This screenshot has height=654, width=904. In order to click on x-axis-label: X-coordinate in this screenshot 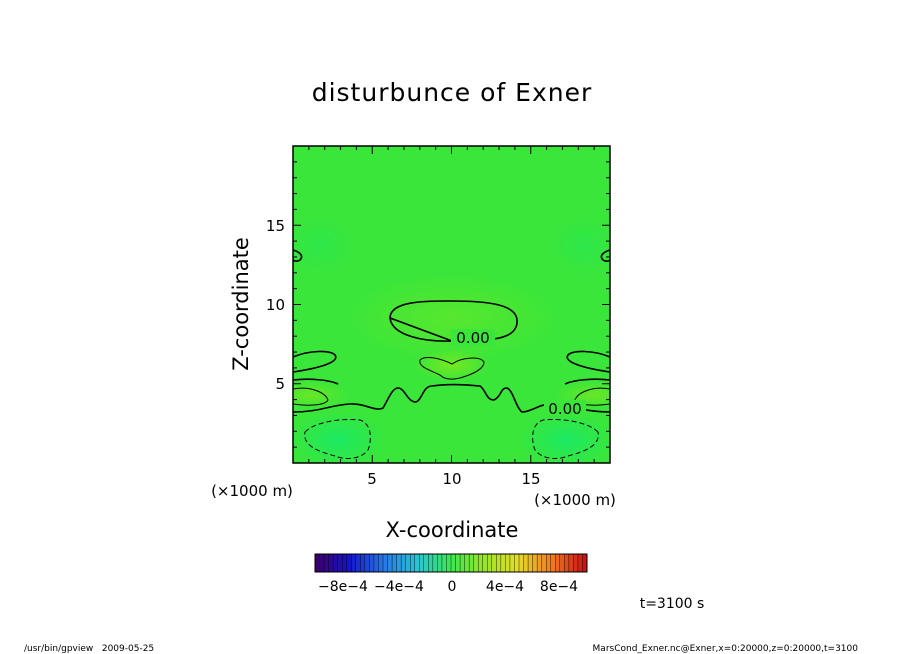, I will do `click(452, 530)`.